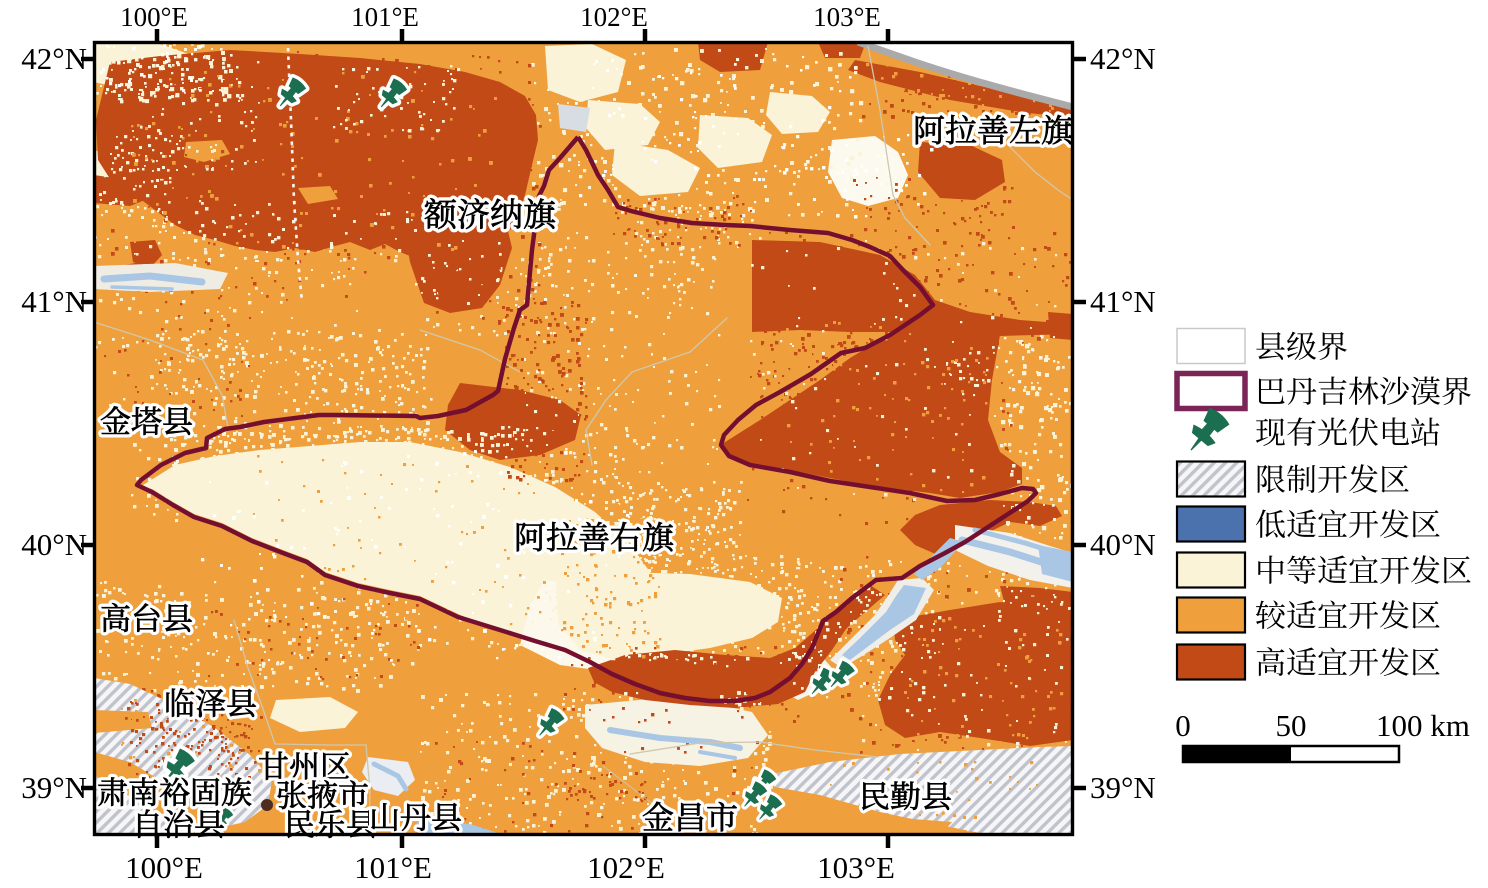 This screenshot has width=1488, height=888. What do you see at coordinates (1183, 725) in the screenshot?
I see `svg-text: 0` at bounding box center [1183, 725].